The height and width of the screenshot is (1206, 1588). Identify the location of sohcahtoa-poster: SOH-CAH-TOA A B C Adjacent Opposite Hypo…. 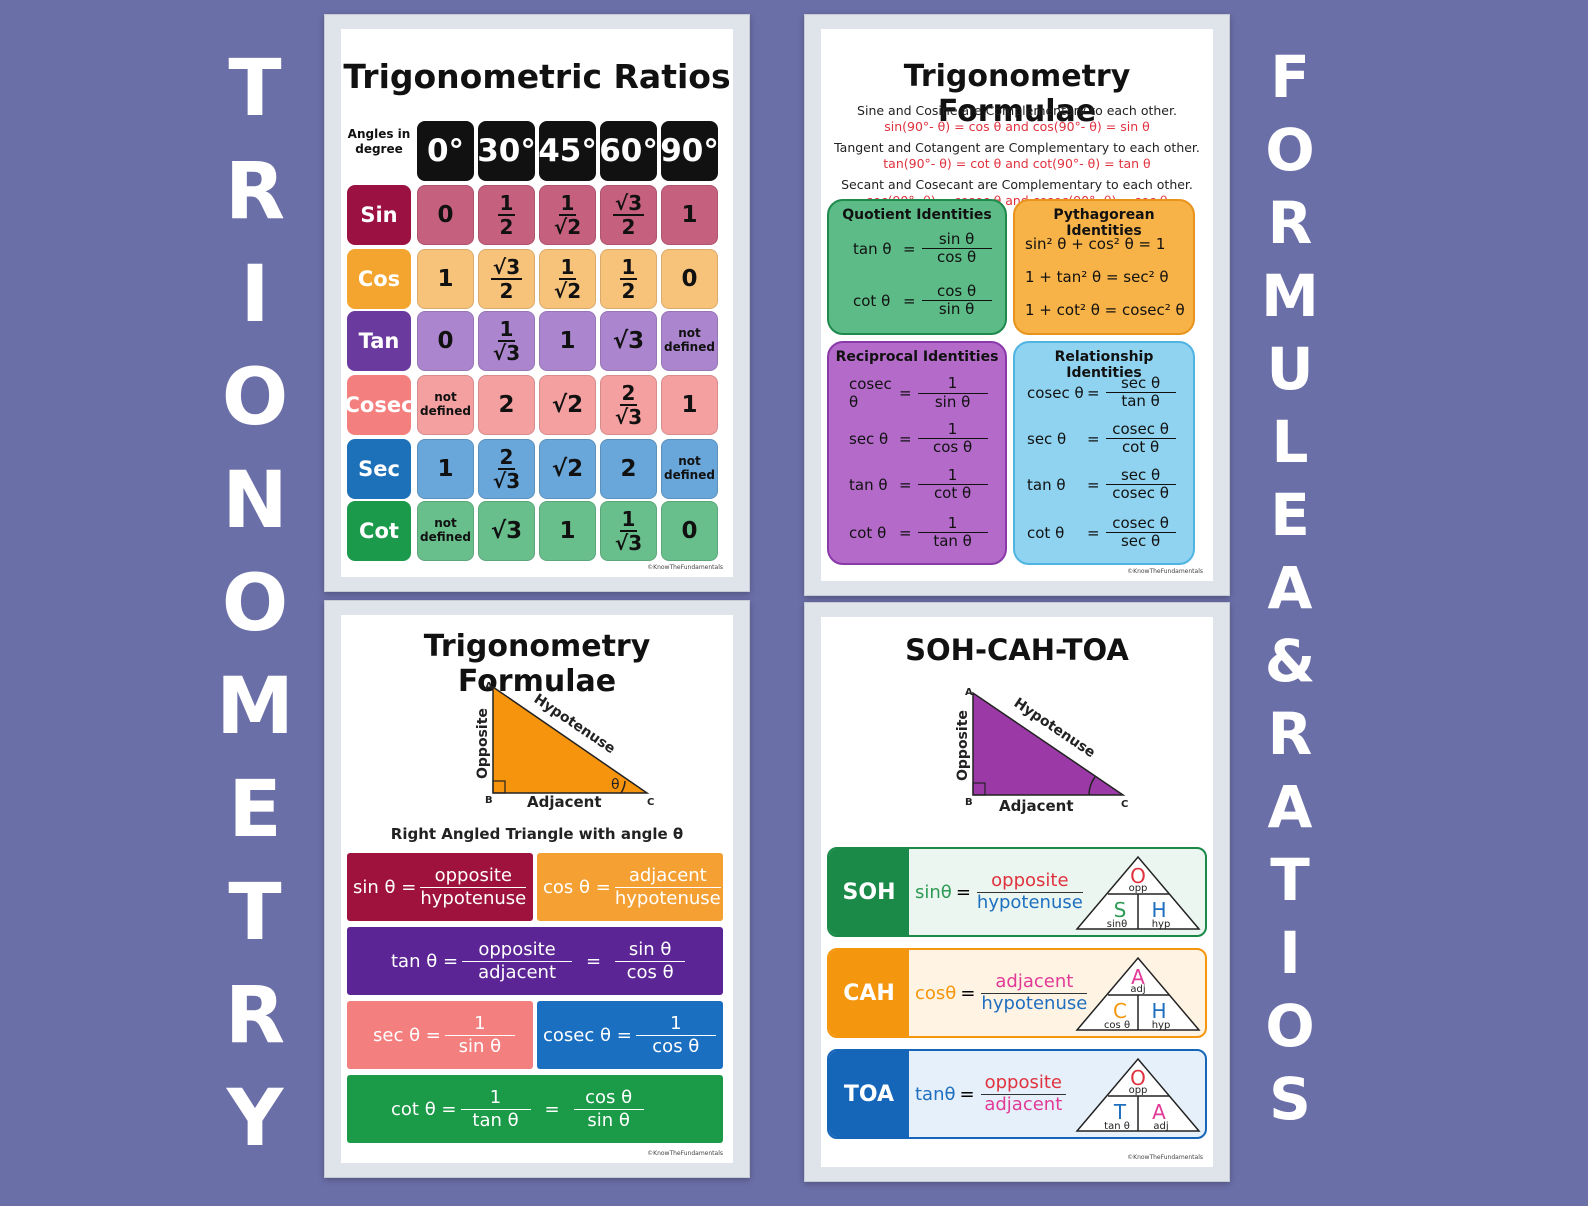
(1017, 892).